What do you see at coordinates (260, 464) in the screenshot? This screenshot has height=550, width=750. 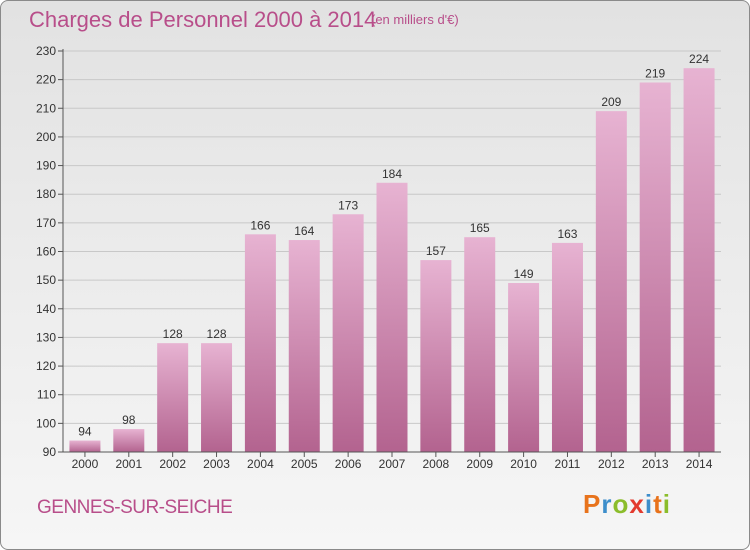 I see `x-tick-label: 2004` at bounding box center [260, 464].